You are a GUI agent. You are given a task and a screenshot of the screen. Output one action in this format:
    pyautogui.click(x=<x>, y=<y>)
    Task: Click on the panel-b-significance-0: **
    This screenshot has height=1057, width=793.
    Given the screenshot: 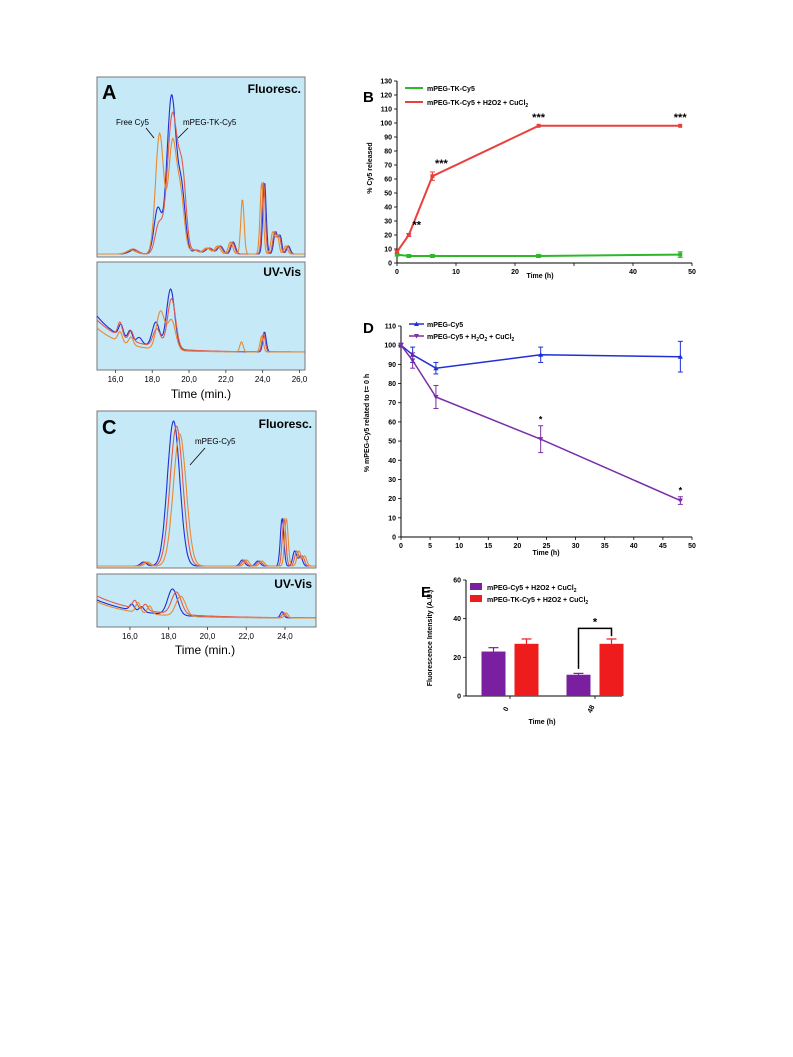 What is the action you would take?
    pyautogui.click(x=417, y=226)
    